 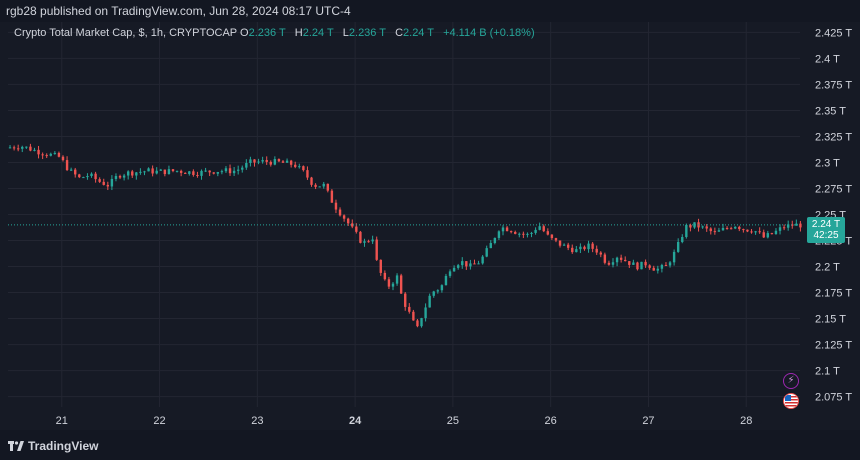 I want to click on low-label: L, so click(x=345, y=33).